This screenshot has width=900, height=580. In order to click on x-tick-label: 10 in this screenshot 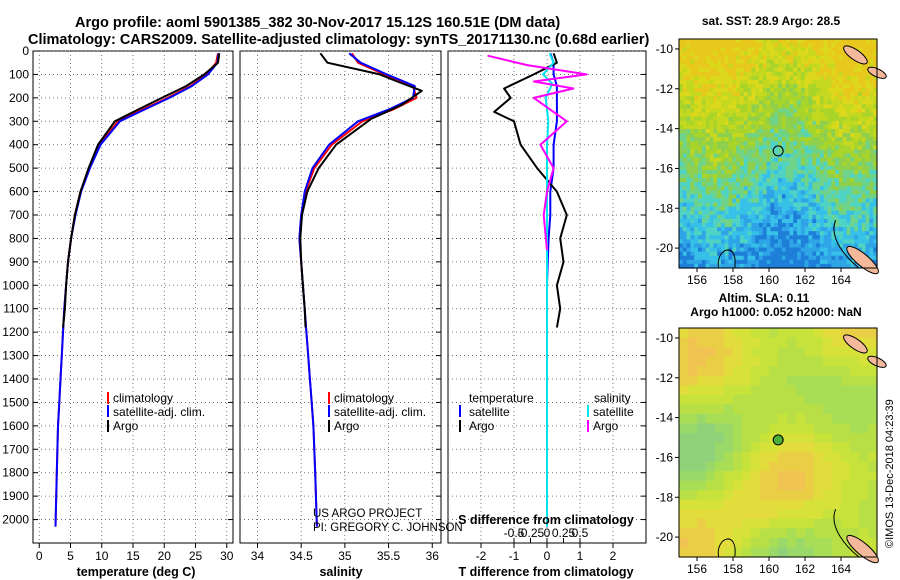, I will do `click(102, 556)`.